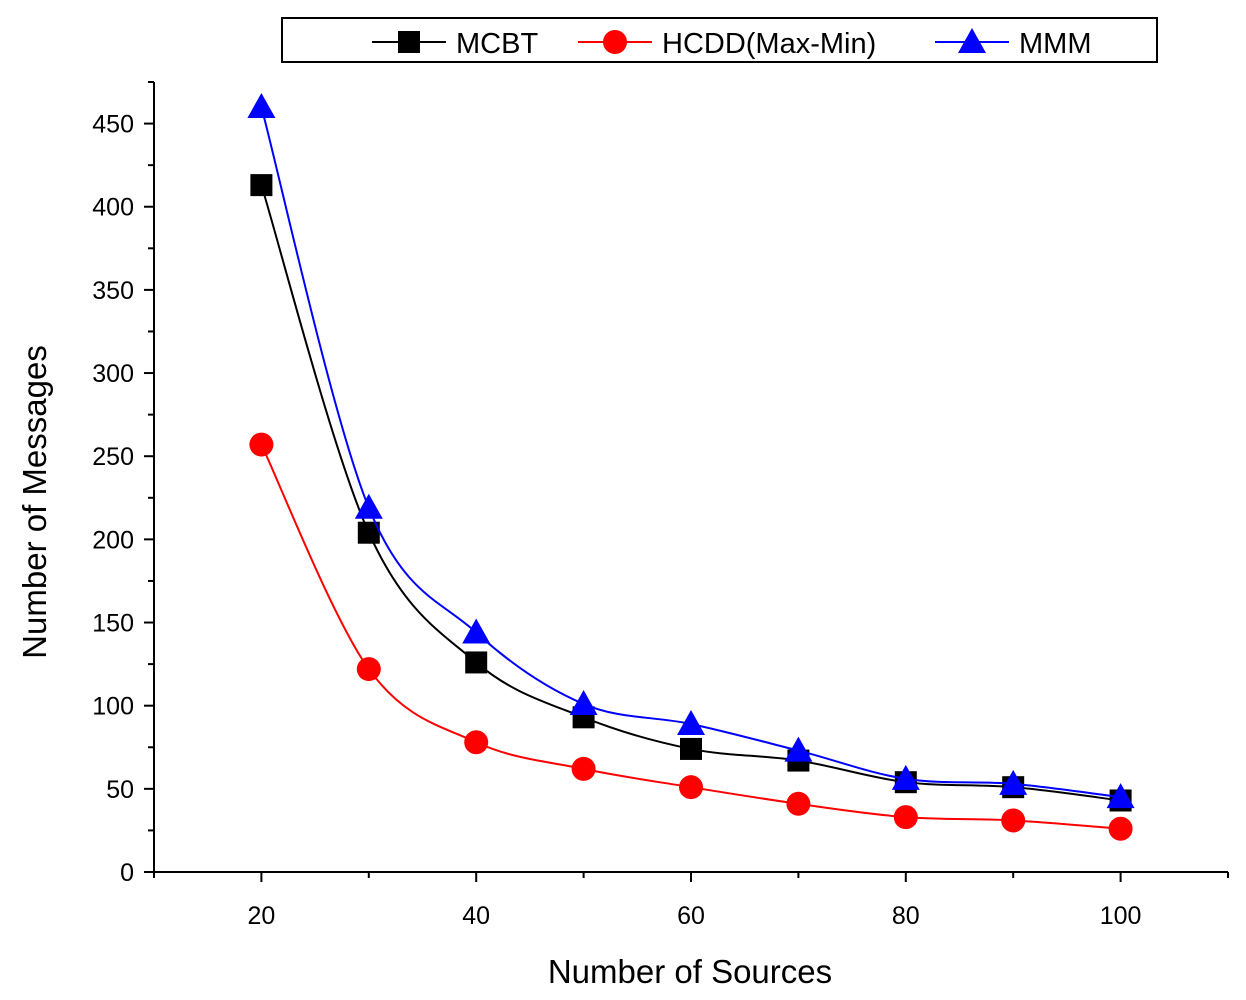 This screenshot has height=1000, width=1246. I want to click on legend-box, so click(719, 40).